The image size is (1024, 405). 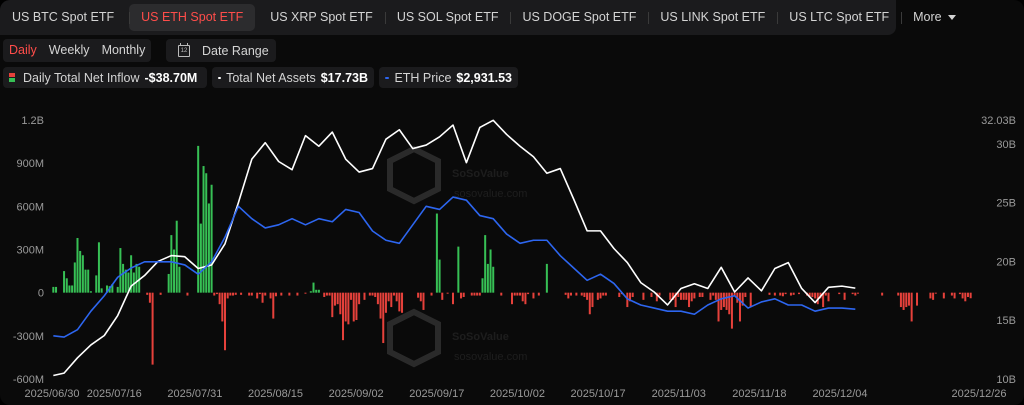 What do you see at coordinates (221, 50) in the screenshot?
I see `date-range-button: 12 Date Range` at bounding box center [221, 50].